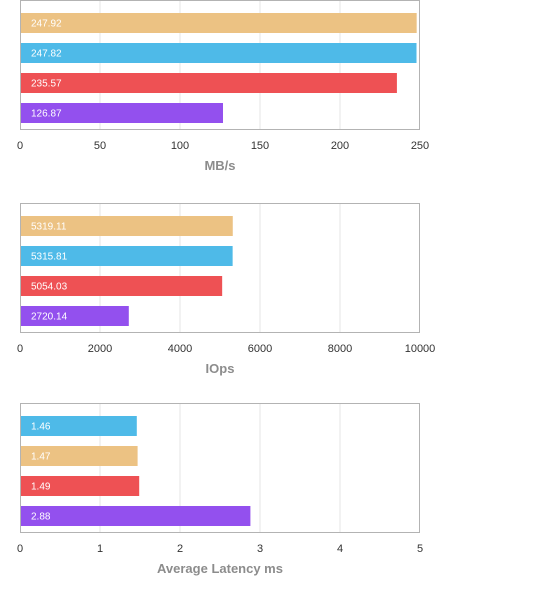  I want to click on bar-value-label: 247.92, so click(46, 24).